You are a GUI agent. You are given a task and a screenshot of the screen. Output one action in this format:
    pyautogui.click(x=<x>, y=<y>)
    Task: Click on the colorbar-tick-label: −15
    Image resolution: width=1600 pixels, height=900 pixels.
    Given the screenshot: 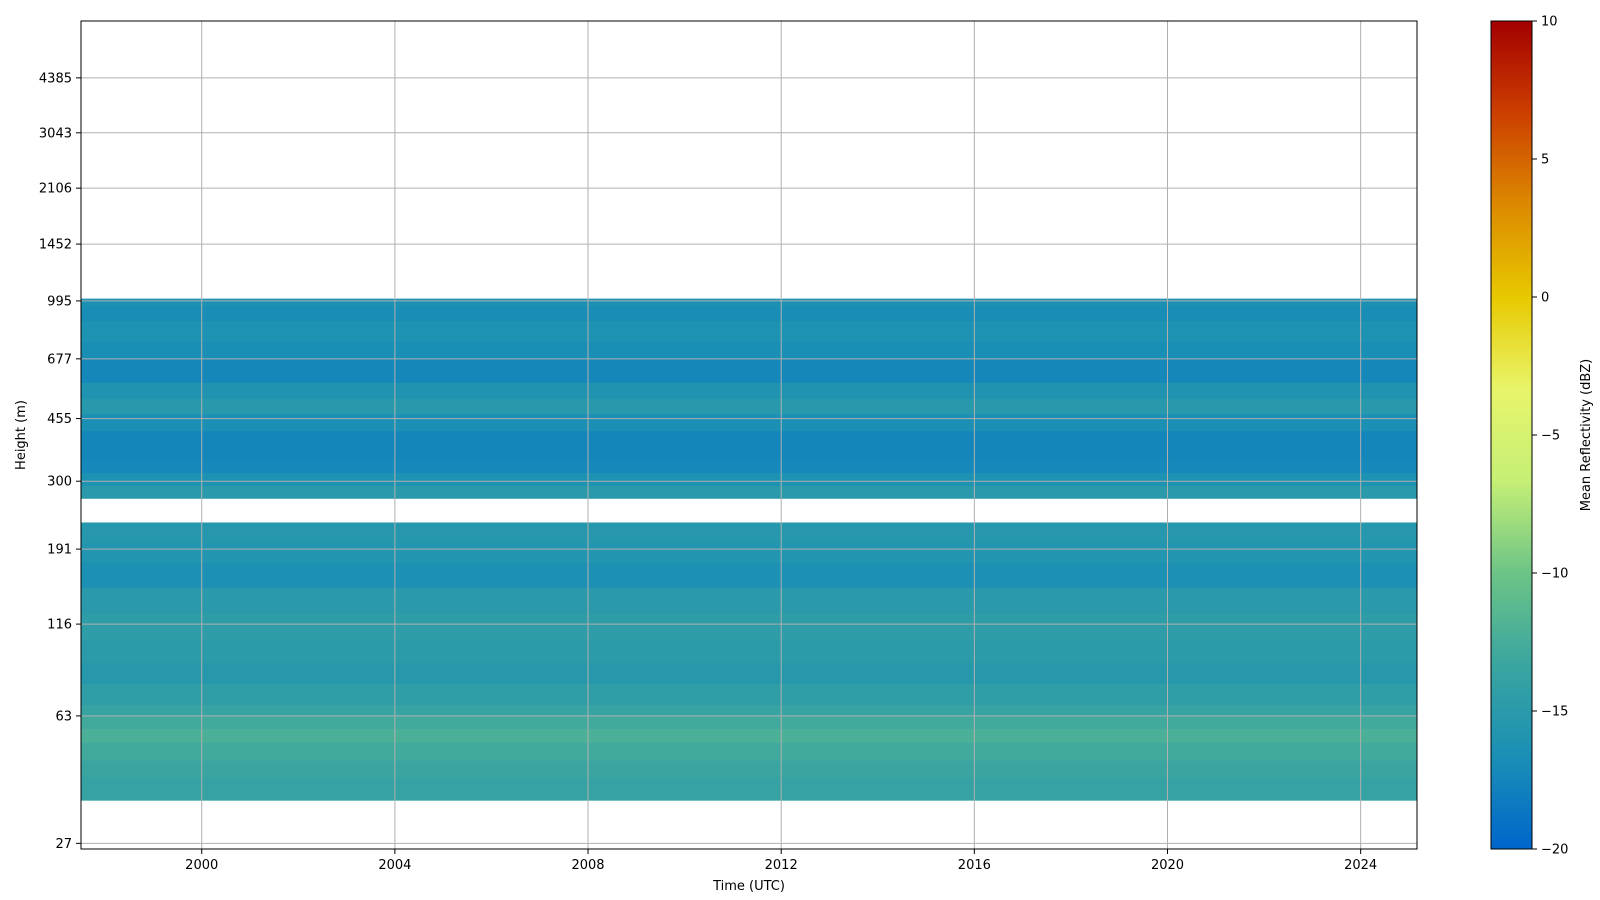 What is the action you would take?
    pyautogui.click(x=1554, y=712)
    